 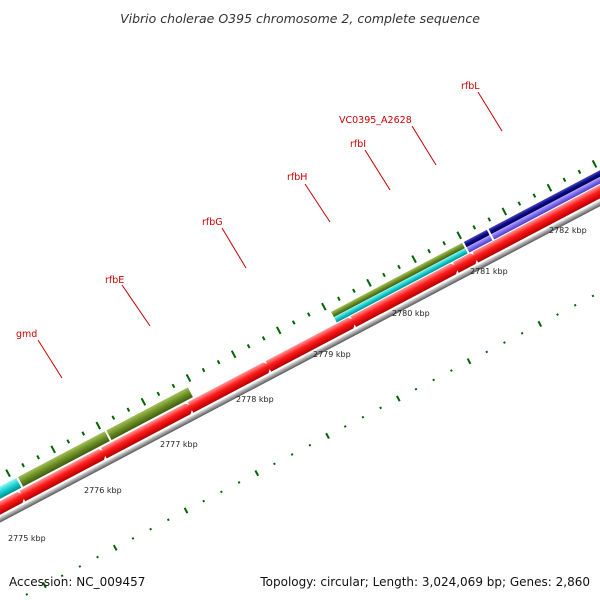 I want to click on scale-label: 2779 kbp, so click(x=332, y=354).